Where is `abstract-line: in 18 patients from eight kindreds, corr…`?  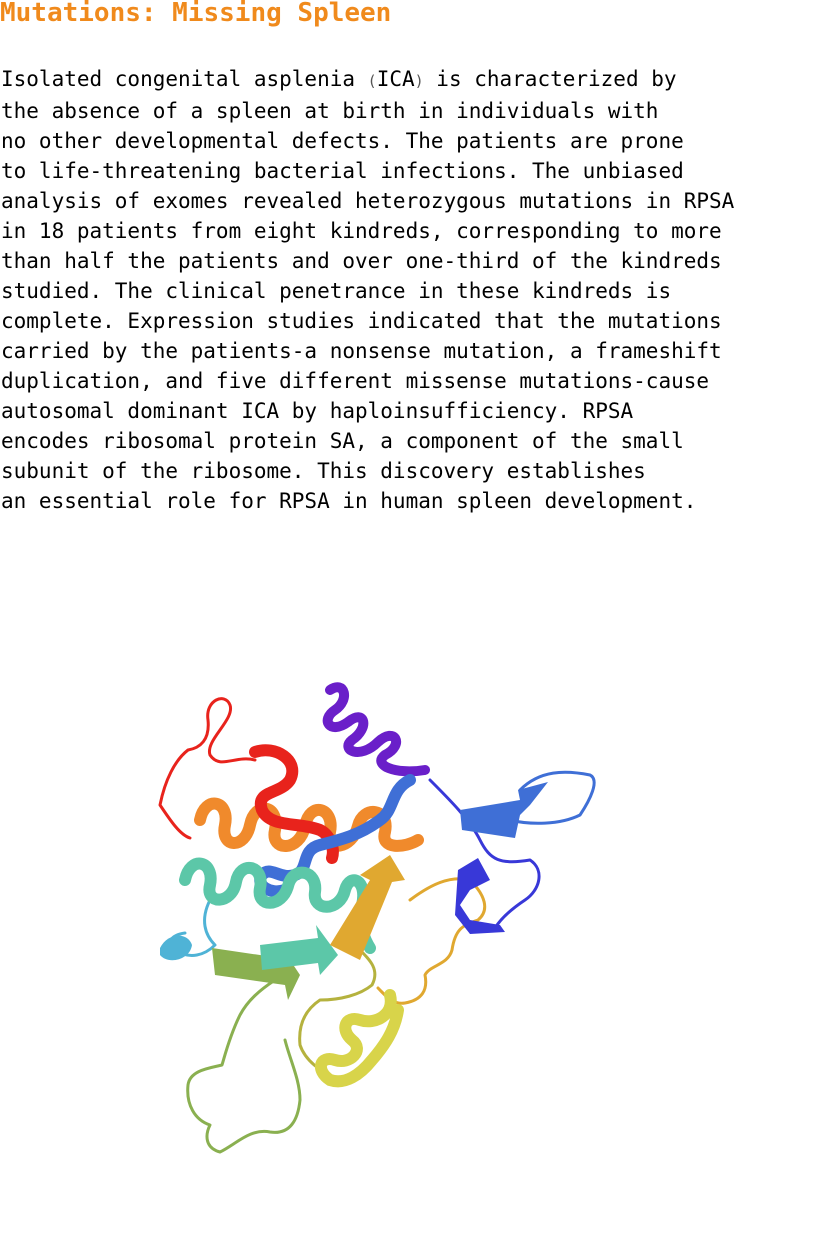 abstract-line: in 18 patients from eight kindreds, corr… is located at coordinates (361, 231).